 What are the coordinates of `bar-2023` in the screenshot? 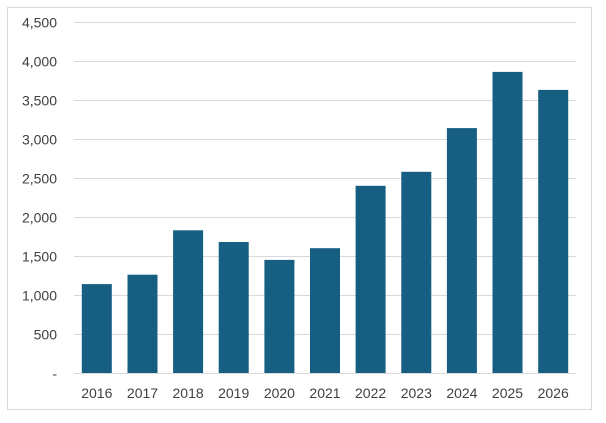 It's located at (416, 272).